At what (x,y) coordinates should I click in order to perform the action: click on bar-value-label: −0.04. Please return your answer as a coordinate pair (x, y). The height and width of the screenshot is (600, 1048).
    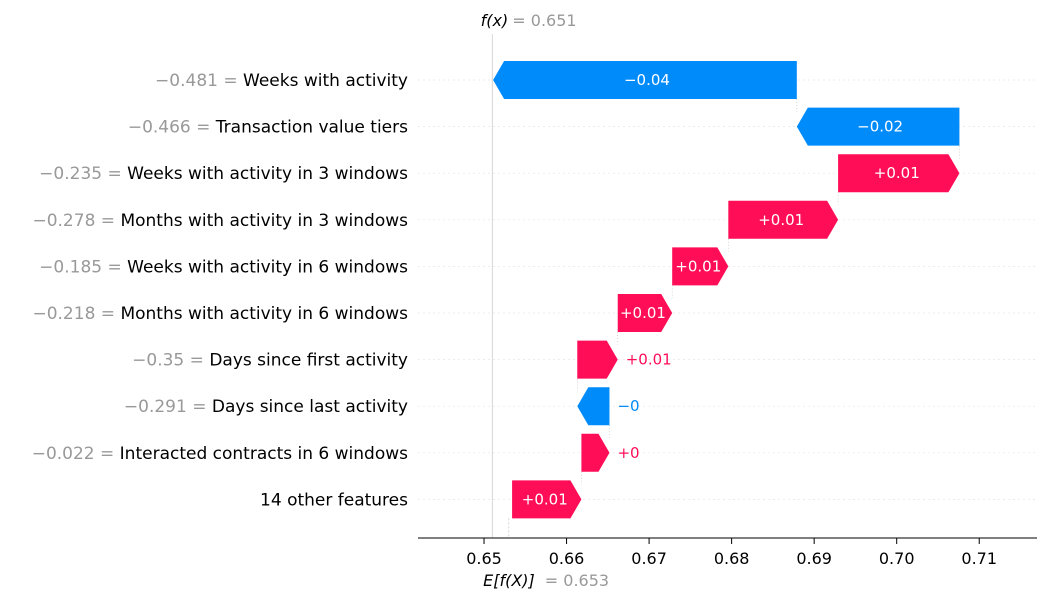
    Looking at the image, I should click on (647, 80).